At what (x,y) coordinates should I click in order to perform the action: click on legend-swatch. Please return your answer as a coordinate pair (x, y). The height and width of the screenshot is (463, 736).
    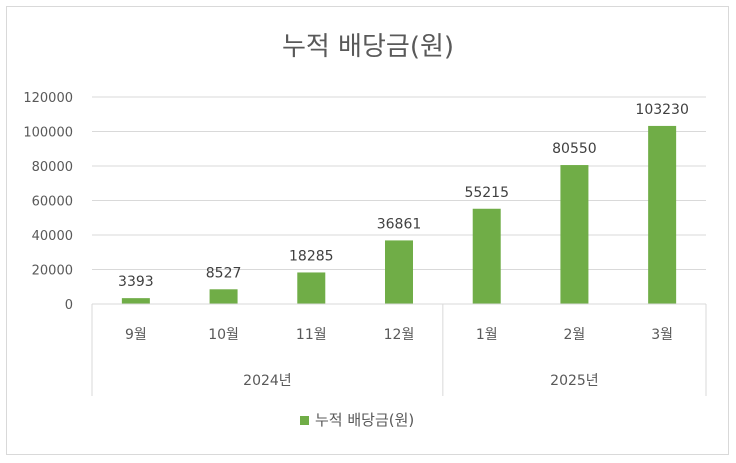
    Looking at the image, I should click on (304, 420).